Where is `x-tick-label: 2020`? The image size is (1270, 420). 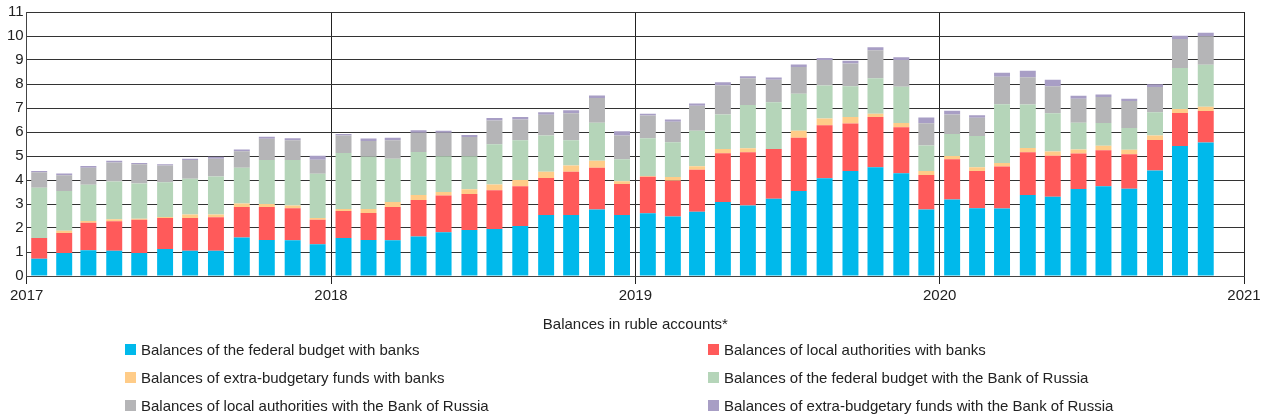
x-tick-label: 2020 is located at coordinates (939, 295).